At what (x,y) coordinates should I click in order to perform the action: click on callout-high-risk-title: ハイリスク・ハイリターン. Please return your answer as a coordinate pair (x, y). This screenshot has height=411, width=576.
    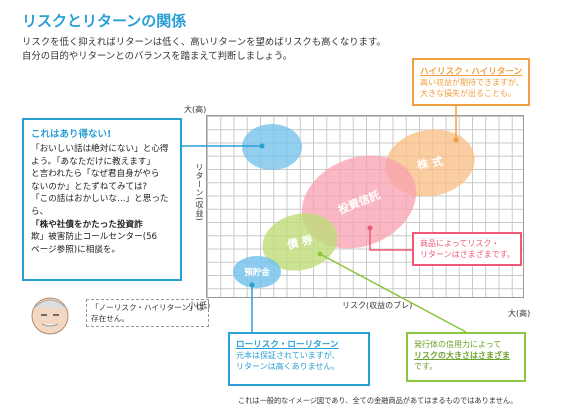
    Looking at the image, I should click on (471, 72).